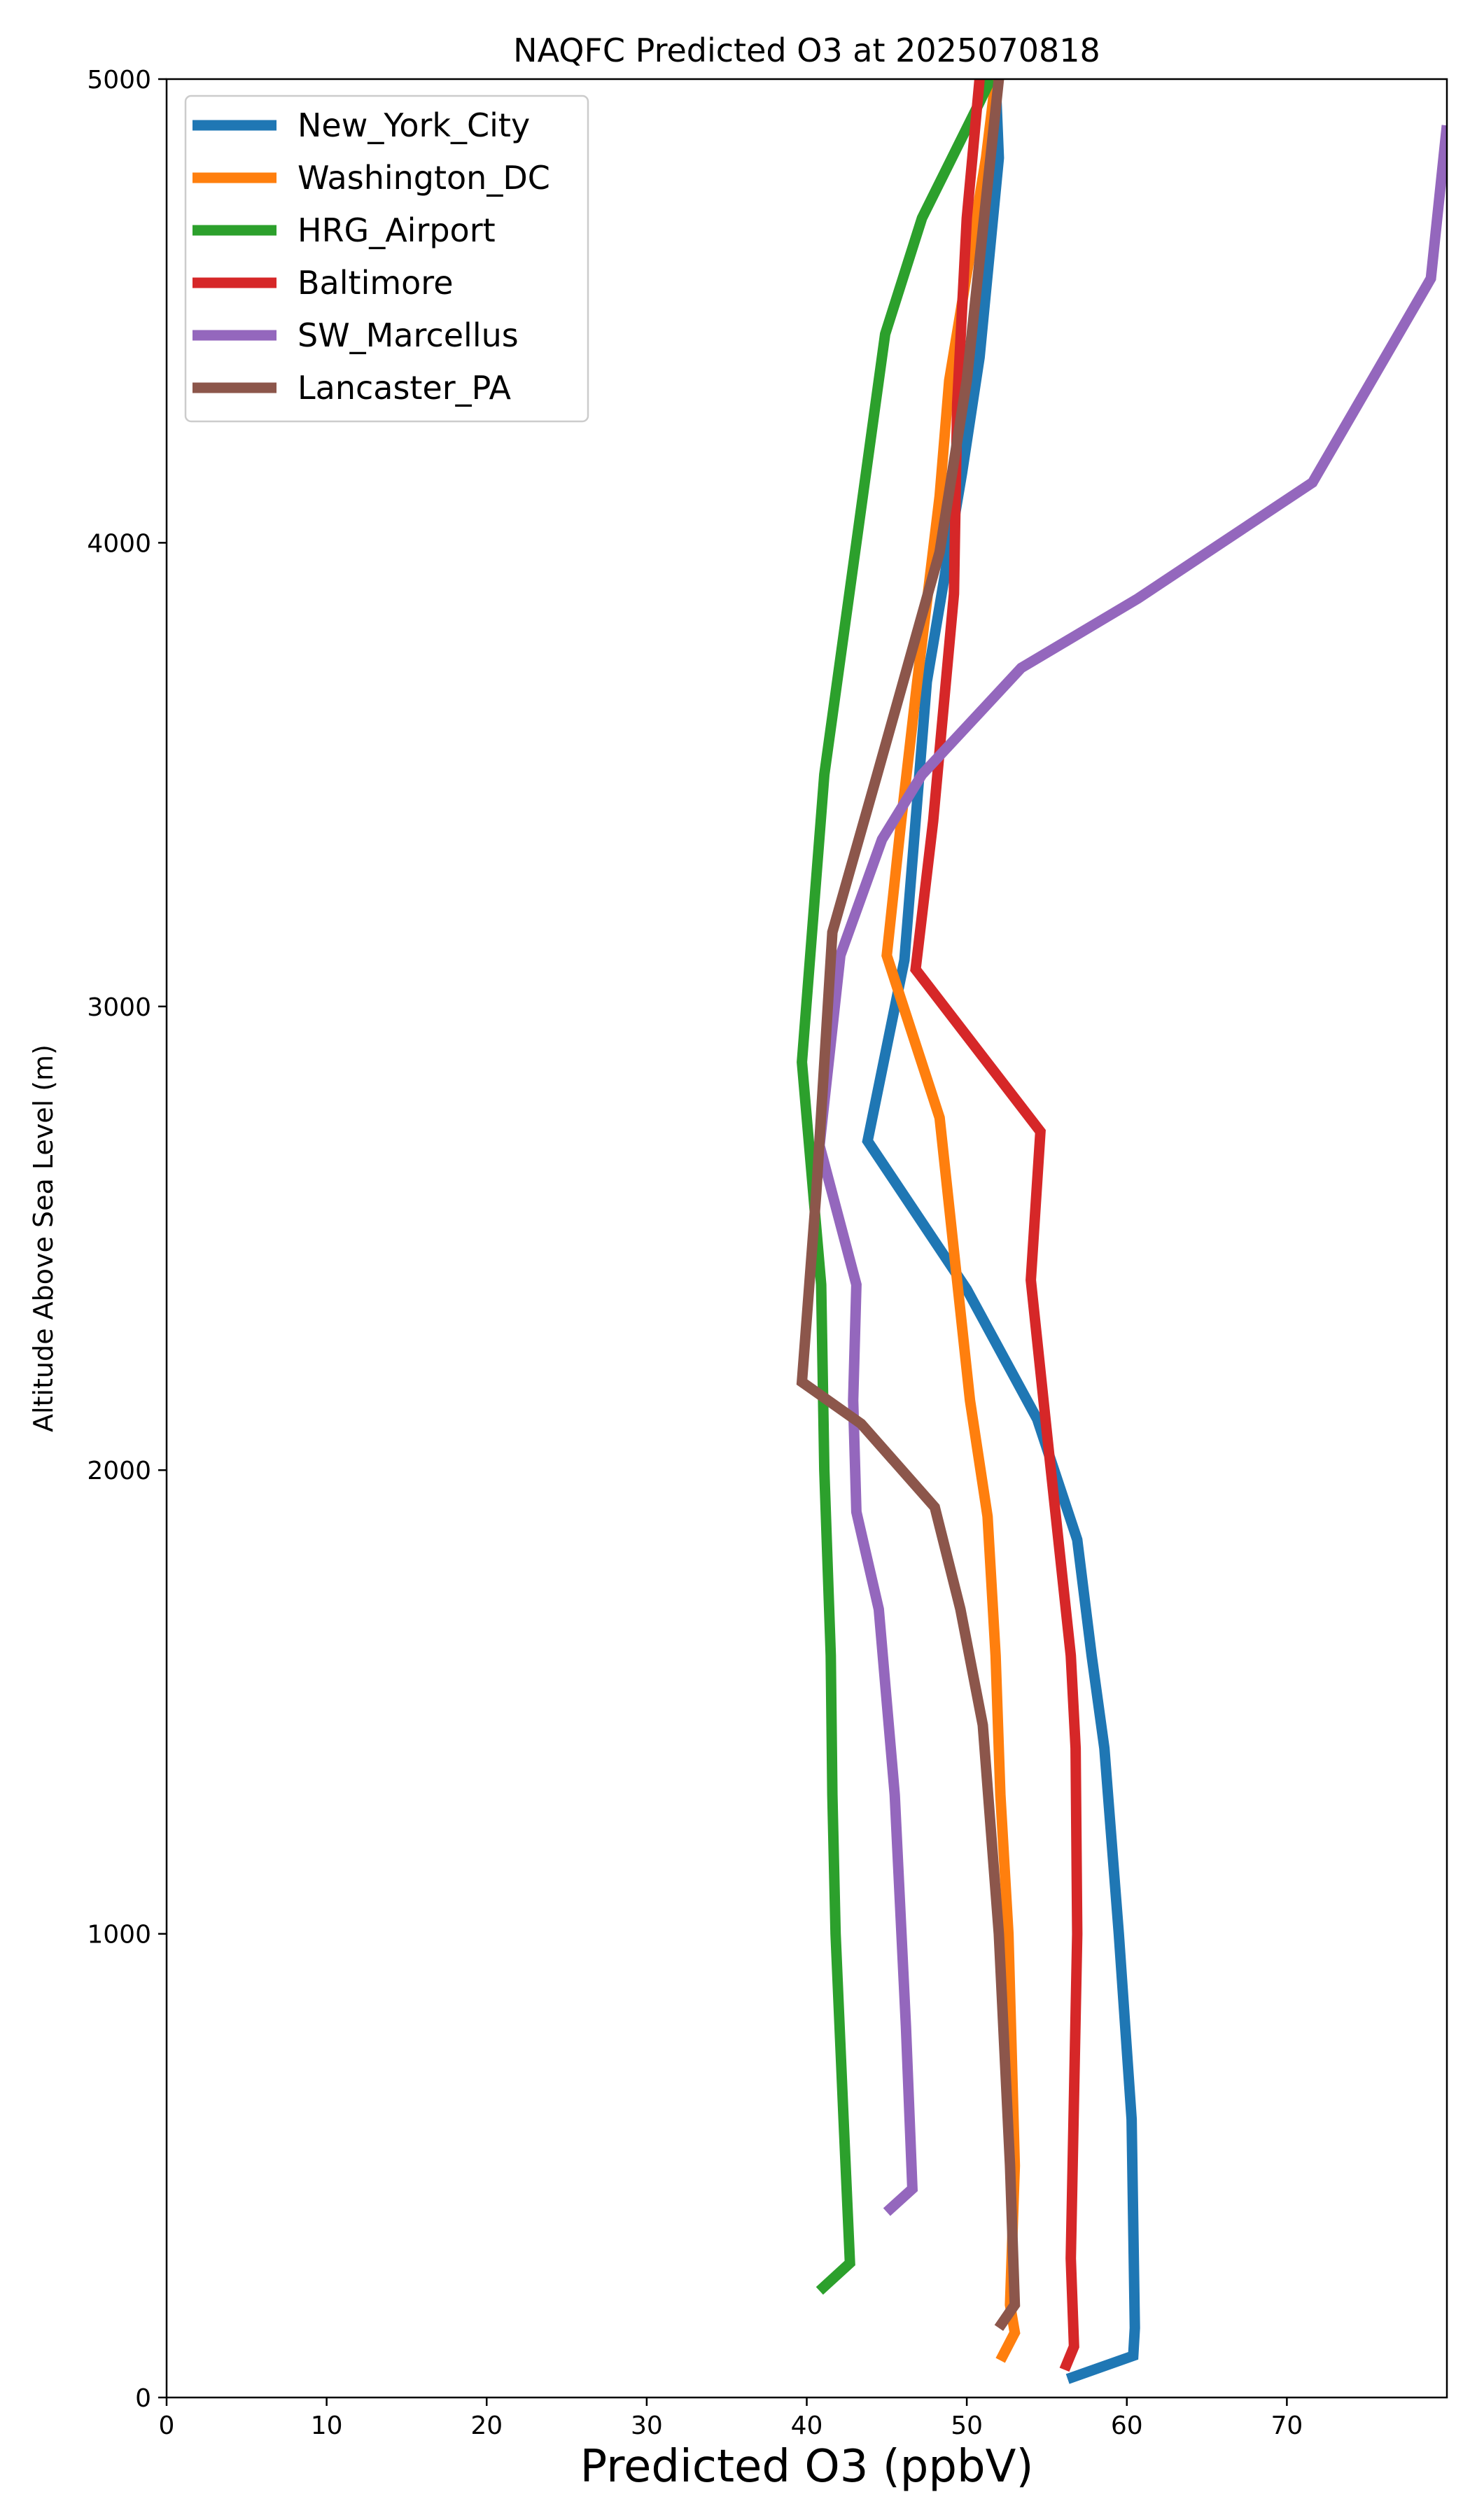 The height and width of the screenshot is (2520, 1470). Describe the element at coordinates (327, 2426) in the screenshot. I see `x-tick-label: 10` at that location.